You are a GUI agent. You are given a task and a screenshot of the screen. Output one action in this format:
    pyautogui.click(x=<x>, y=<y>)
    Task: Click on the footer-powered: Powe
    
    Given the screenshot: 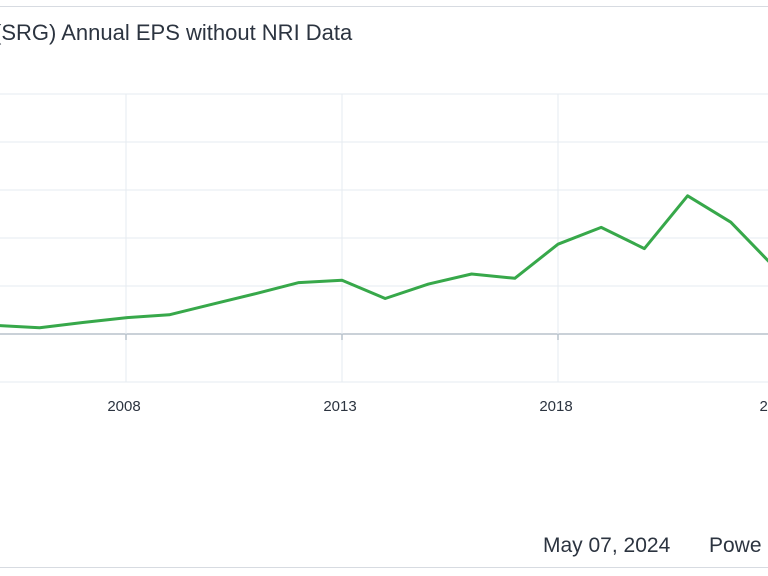 What is the action you would take?
    pyautogui.click(x=735, y=545)
    